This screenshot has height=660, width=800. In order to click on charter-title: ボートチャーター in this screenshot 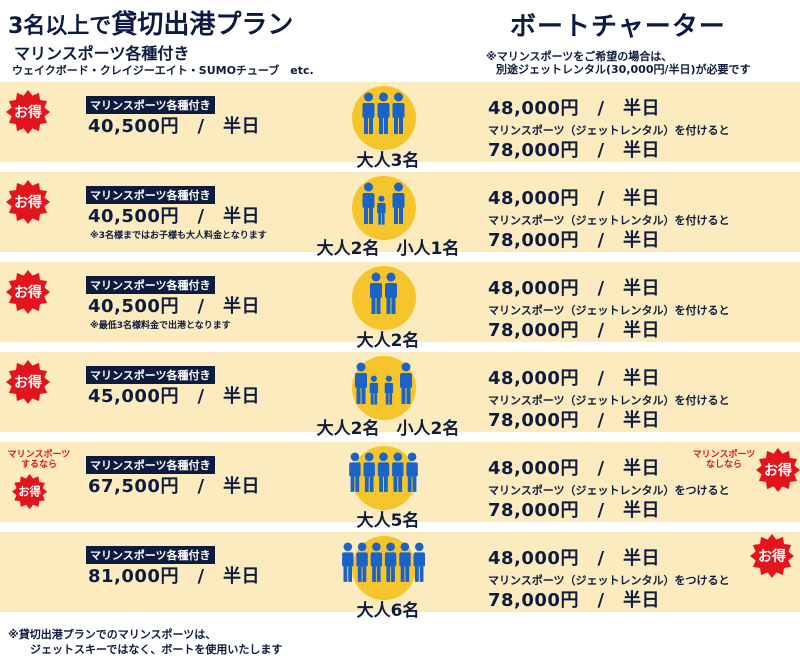, I will do `click(618, 27)`.